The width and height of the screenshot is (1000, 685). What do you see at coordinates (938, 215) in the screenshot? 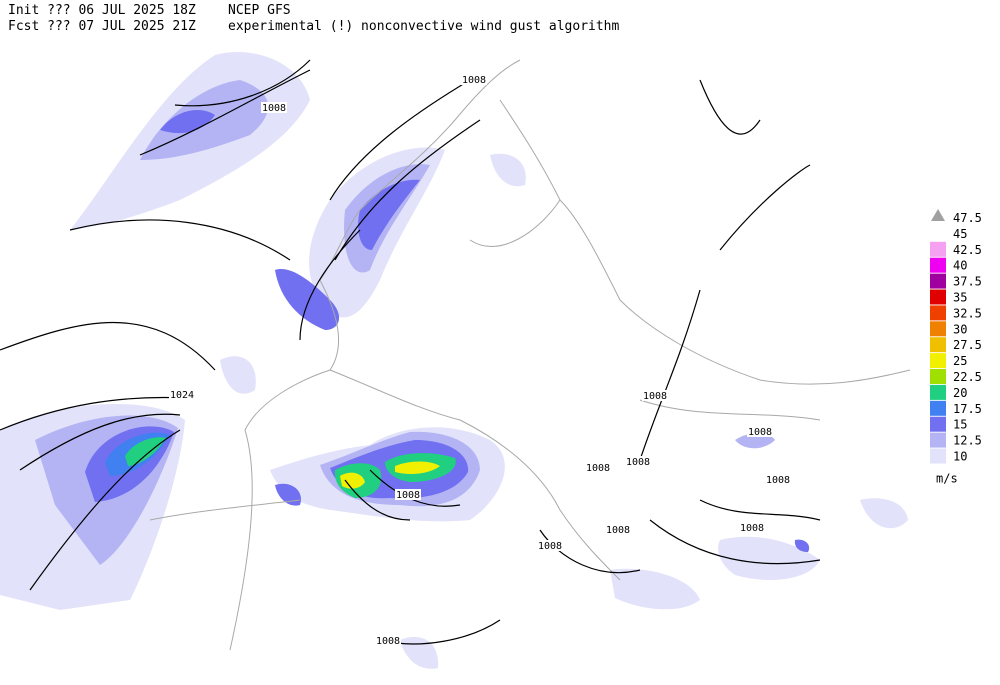
I see `legend-triangle` at bounding box center [938, 215].